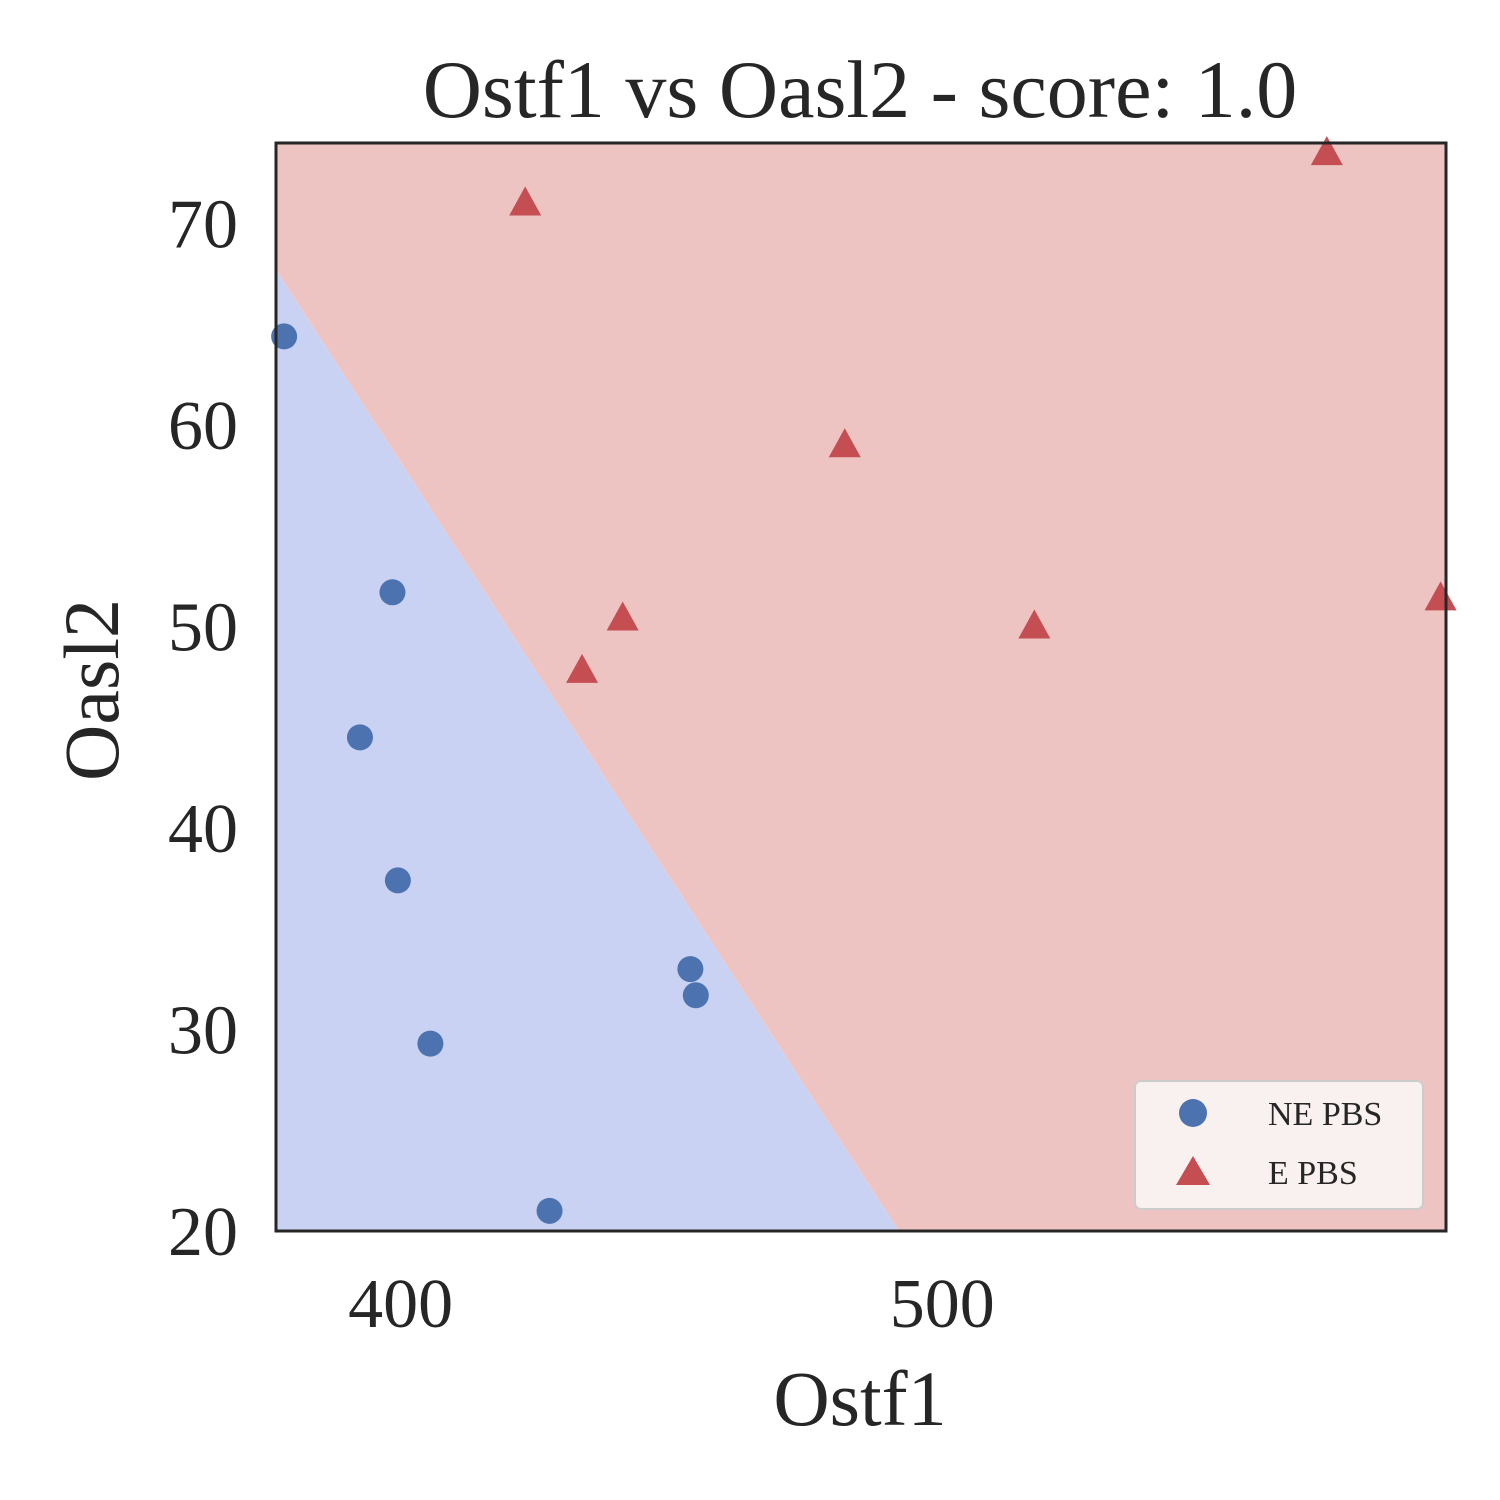 The image size is (1500, 1500). I want to click on chart-title: Ostf1 vs Oasl2 - score: 1.0, so click(860, 89).